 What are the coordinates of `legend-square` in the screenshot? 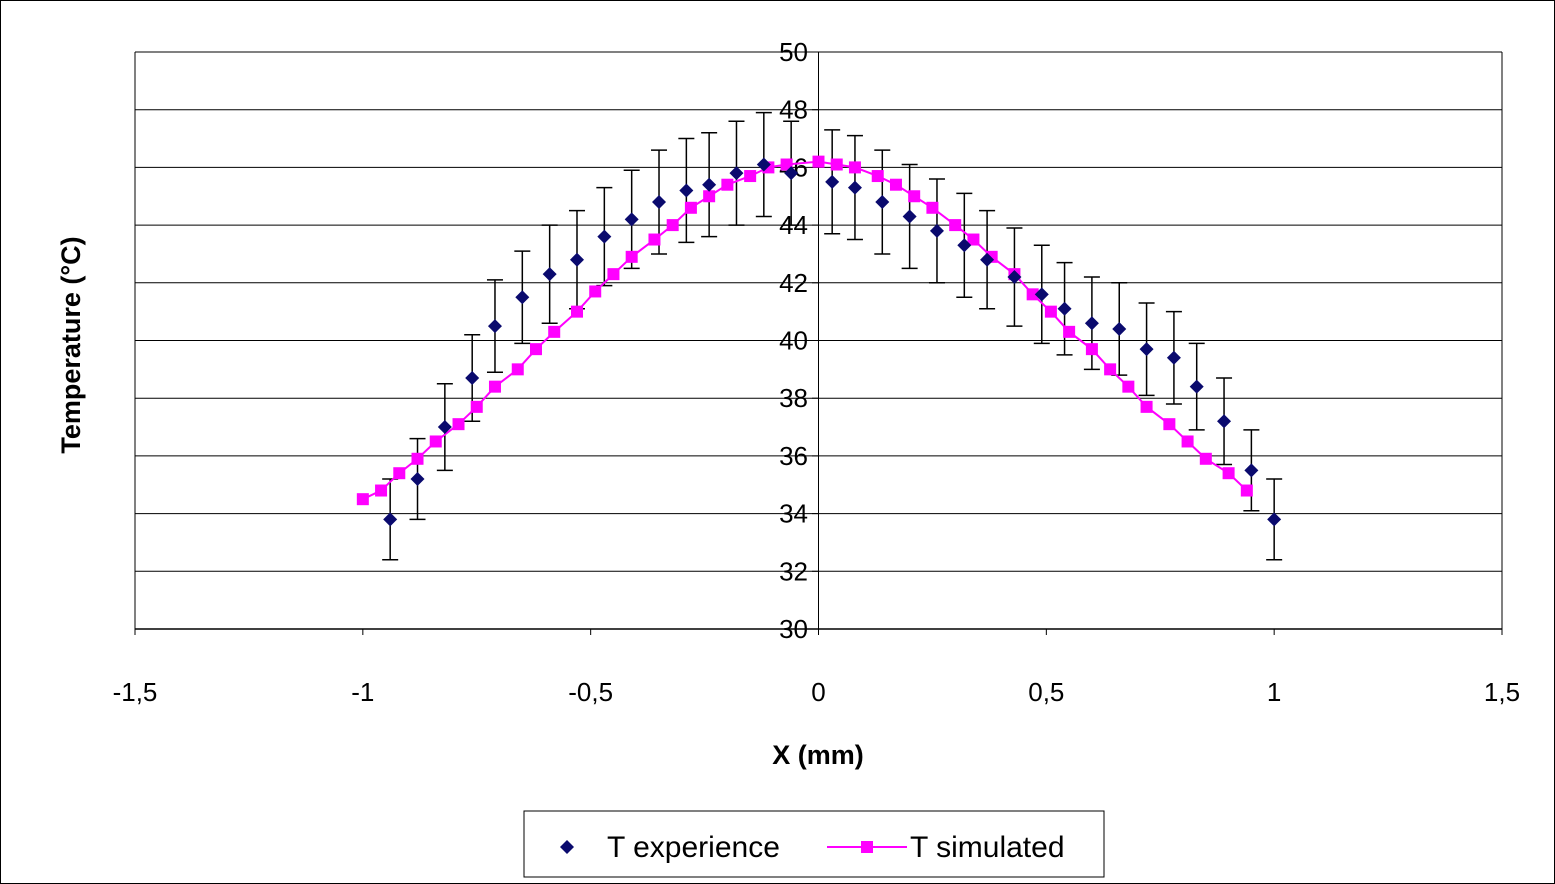 It's located at (867, 847).